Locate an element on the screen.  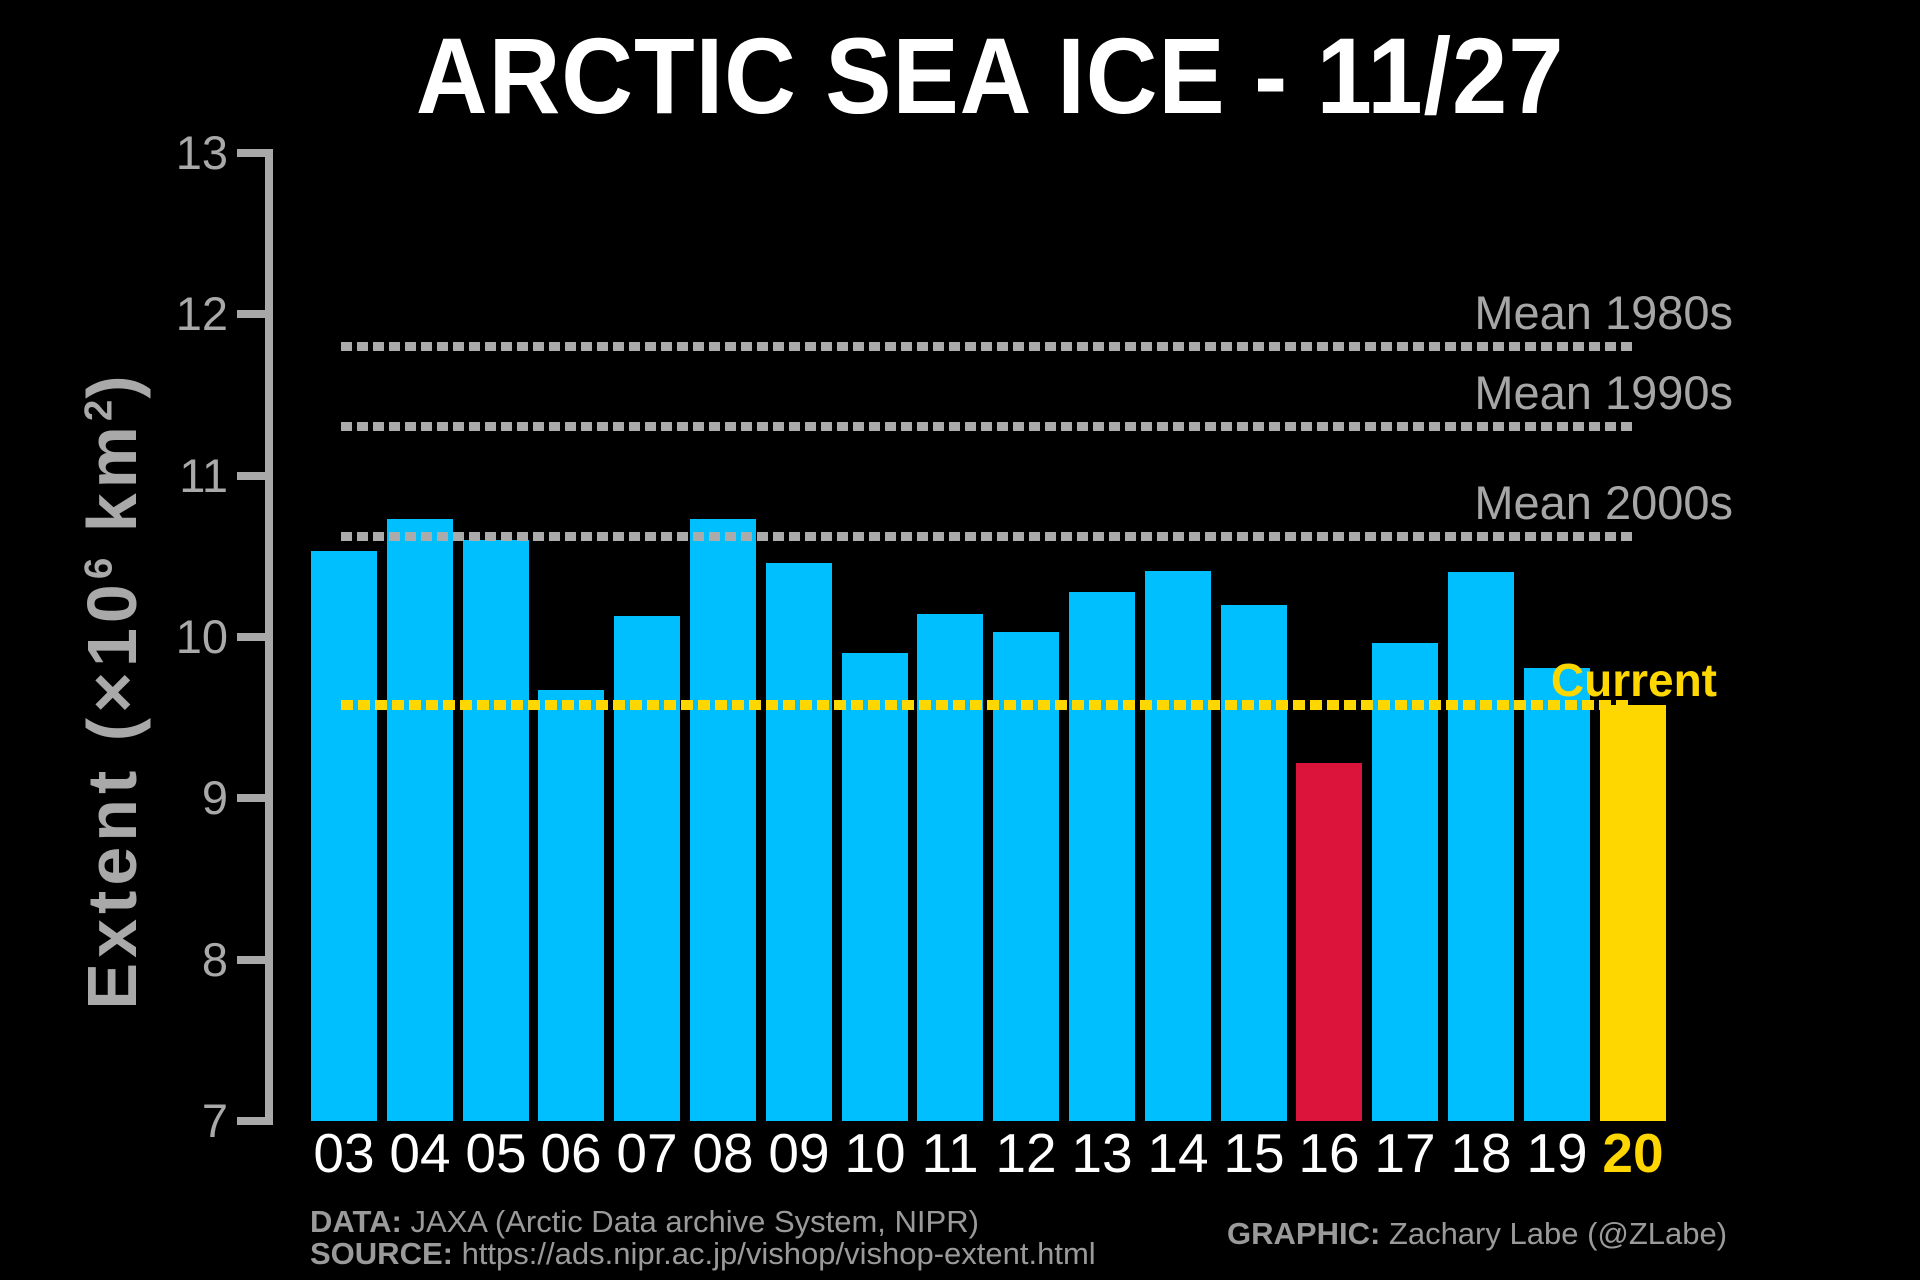
x-tick-label-14: 14 is located at coordinates (1178, 1153).